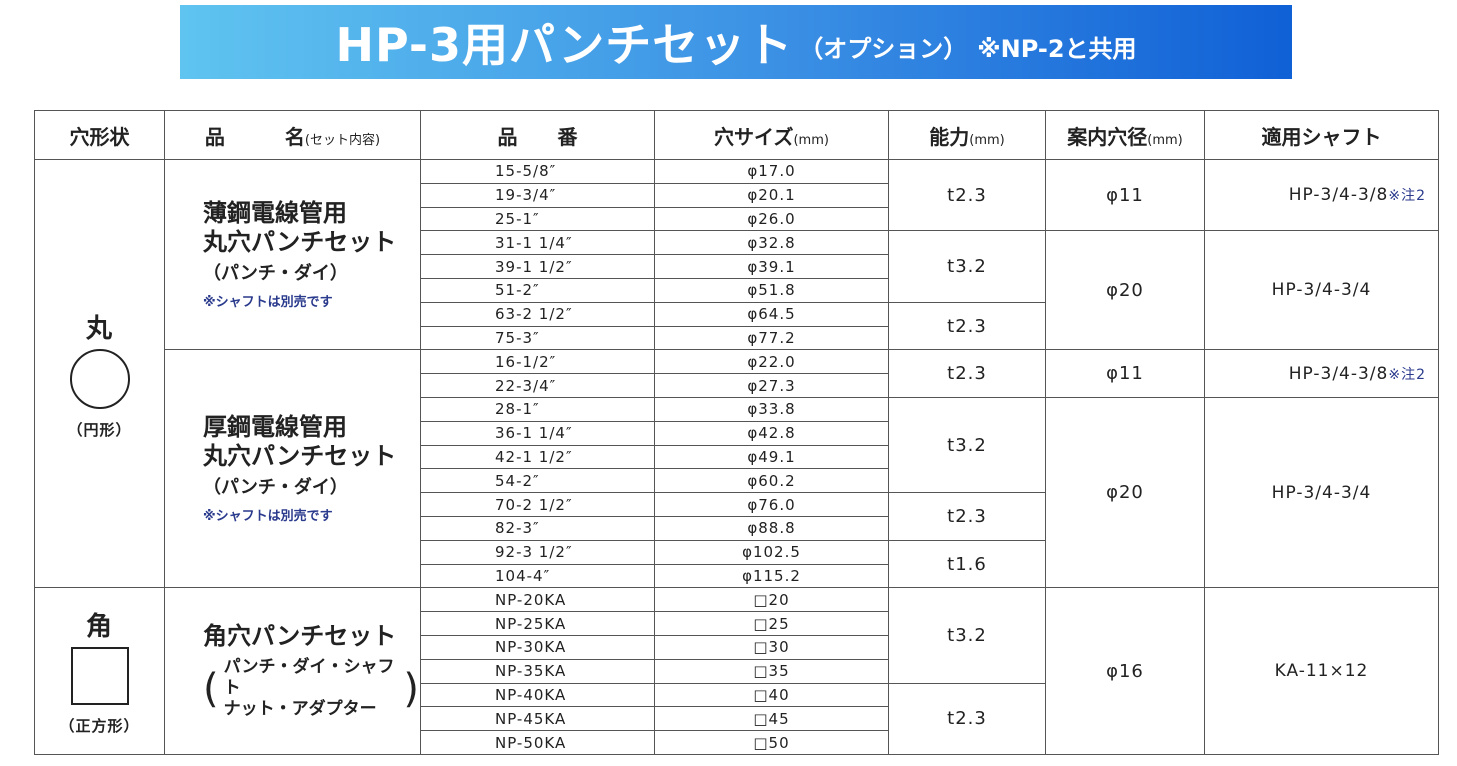 The image size is (1457, 766). What do you see at coordinates (771, 481) in the screenshot?
I see `hole-size: φ60.2` at bounding box center [771, 481].